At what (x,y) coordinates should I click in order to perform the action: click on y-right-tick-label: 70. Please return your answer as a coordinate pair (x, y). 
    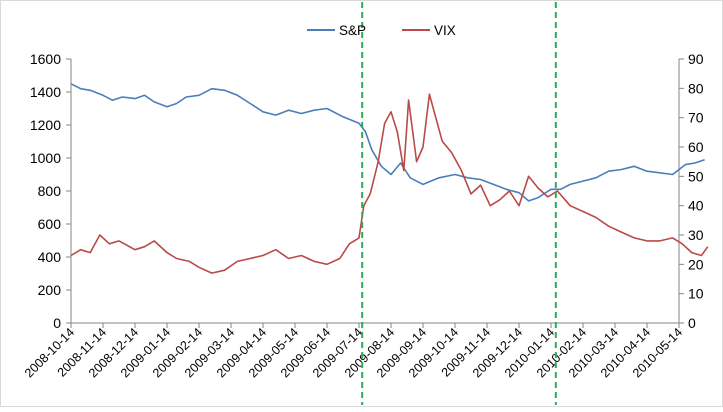
    Looking at the image, I should click on (696, 118).